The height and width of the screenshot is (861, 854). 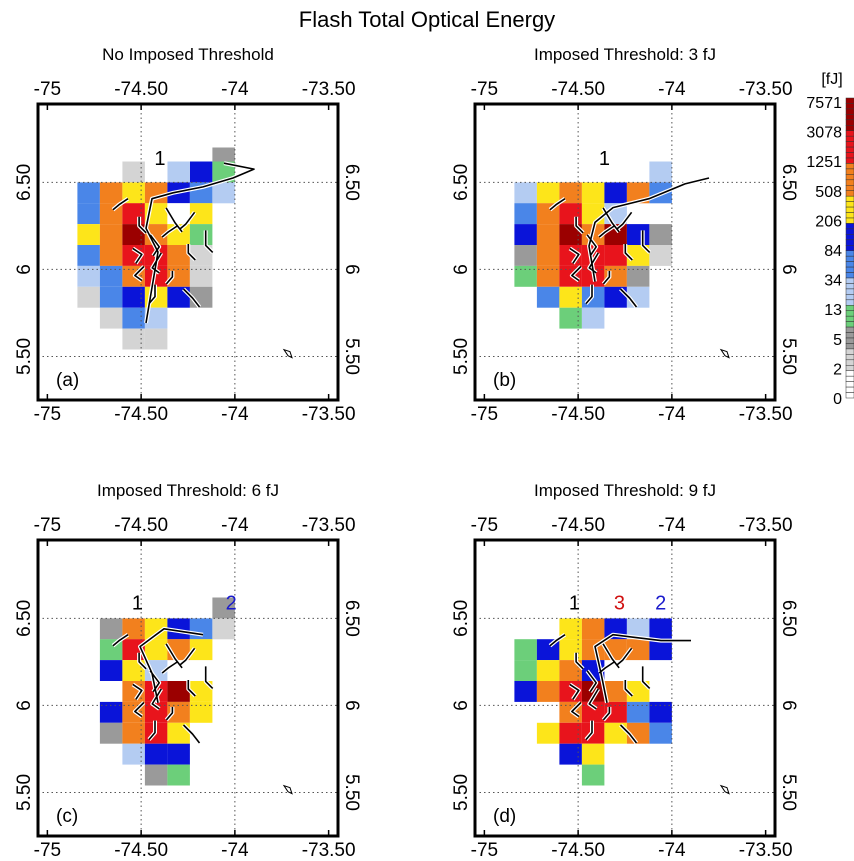 What do you see at coordinates (141, 89) in the screenshot?
I see `x-tick-label-top: -74.50` at bounding box center [141, 89].